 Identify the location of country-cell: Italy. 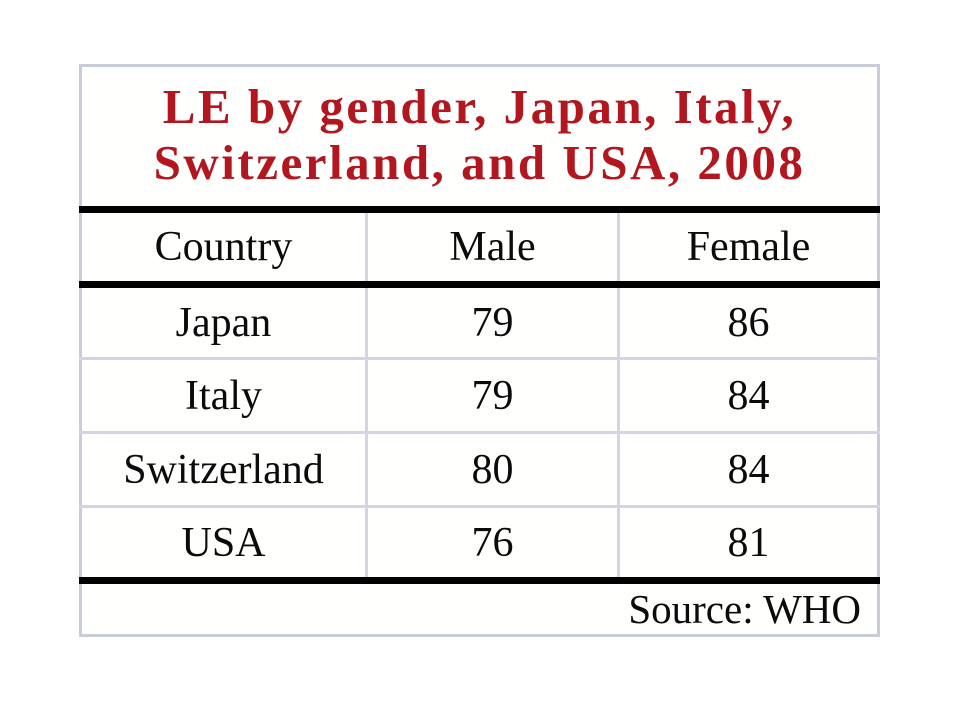
(223, 395).